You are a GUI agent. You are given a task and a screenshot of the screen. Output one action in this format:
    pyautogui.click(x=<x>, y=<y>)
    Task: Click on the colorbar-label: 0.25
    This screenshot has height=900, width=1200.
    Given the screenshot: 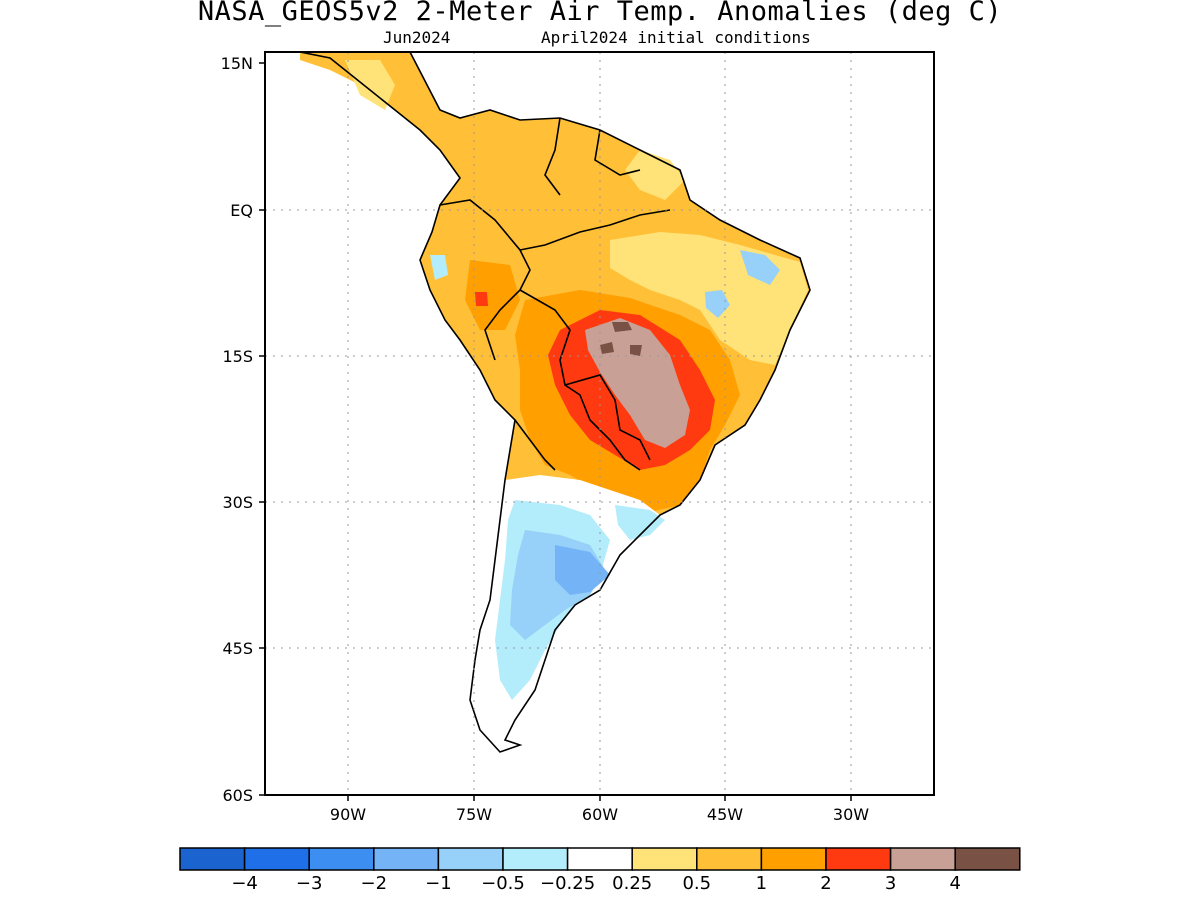 What is the action you would take?
    pyautogui.click(x=632, y=883)
    